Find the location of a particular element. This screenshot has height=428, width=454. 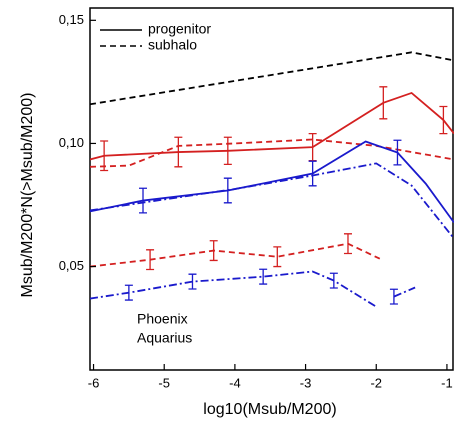

x-tick-label: -1 is located at coordinates (447, 382).